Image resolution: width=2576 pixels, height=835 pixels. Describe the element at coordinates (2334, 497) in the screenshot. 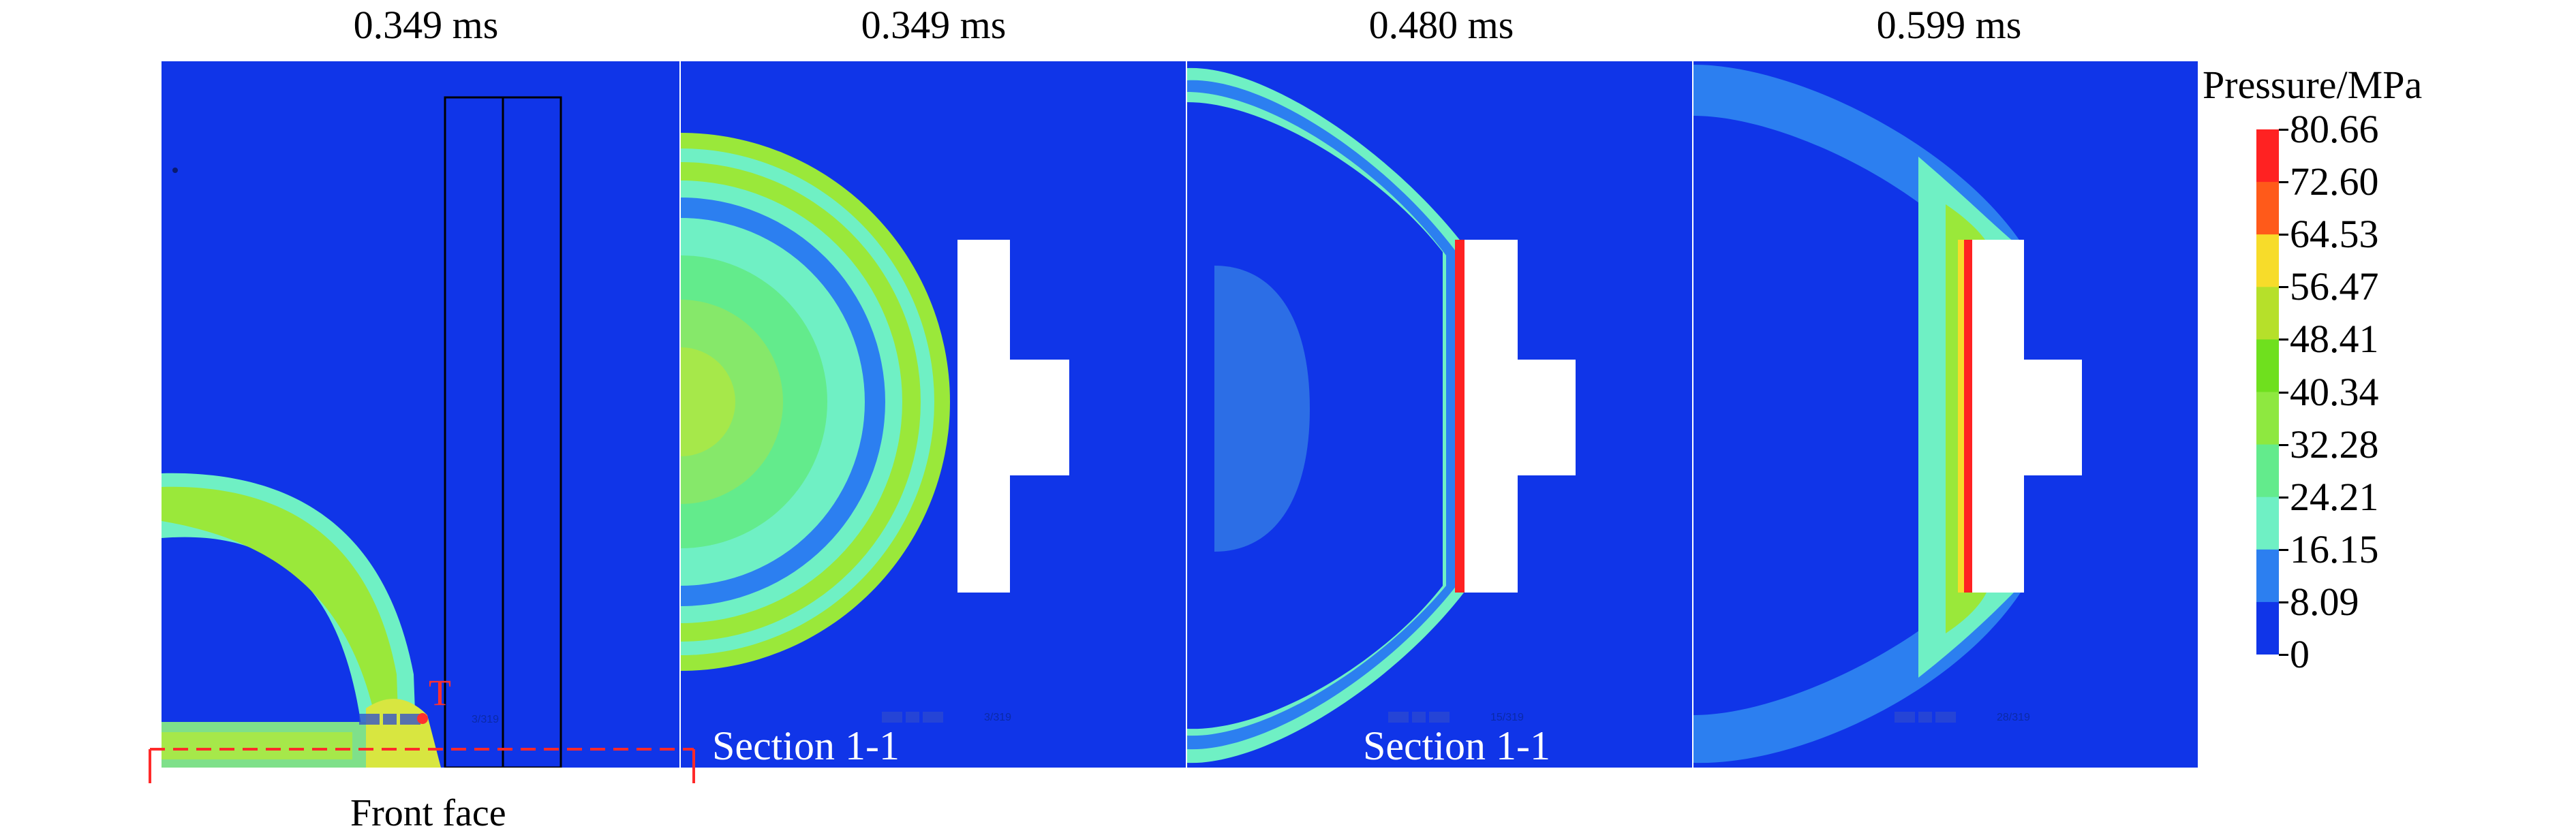

I see `colorbar-tick-label: 24.21` at that location.